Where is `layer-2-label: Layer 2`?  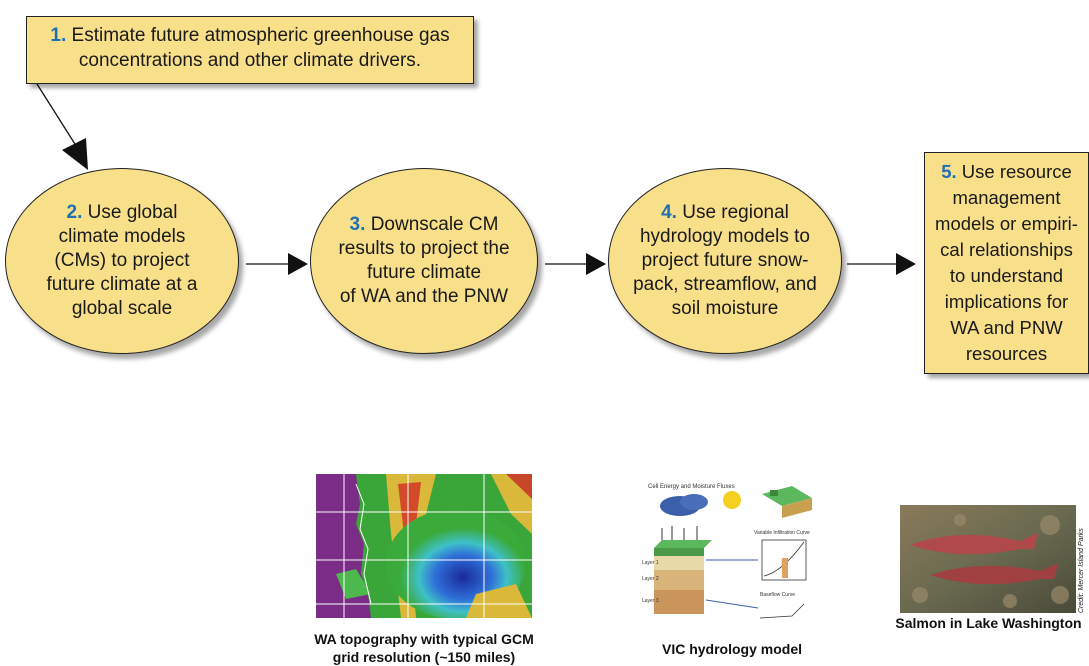 layer-2-label: Layer 2 is located at coordinates (650, 579).